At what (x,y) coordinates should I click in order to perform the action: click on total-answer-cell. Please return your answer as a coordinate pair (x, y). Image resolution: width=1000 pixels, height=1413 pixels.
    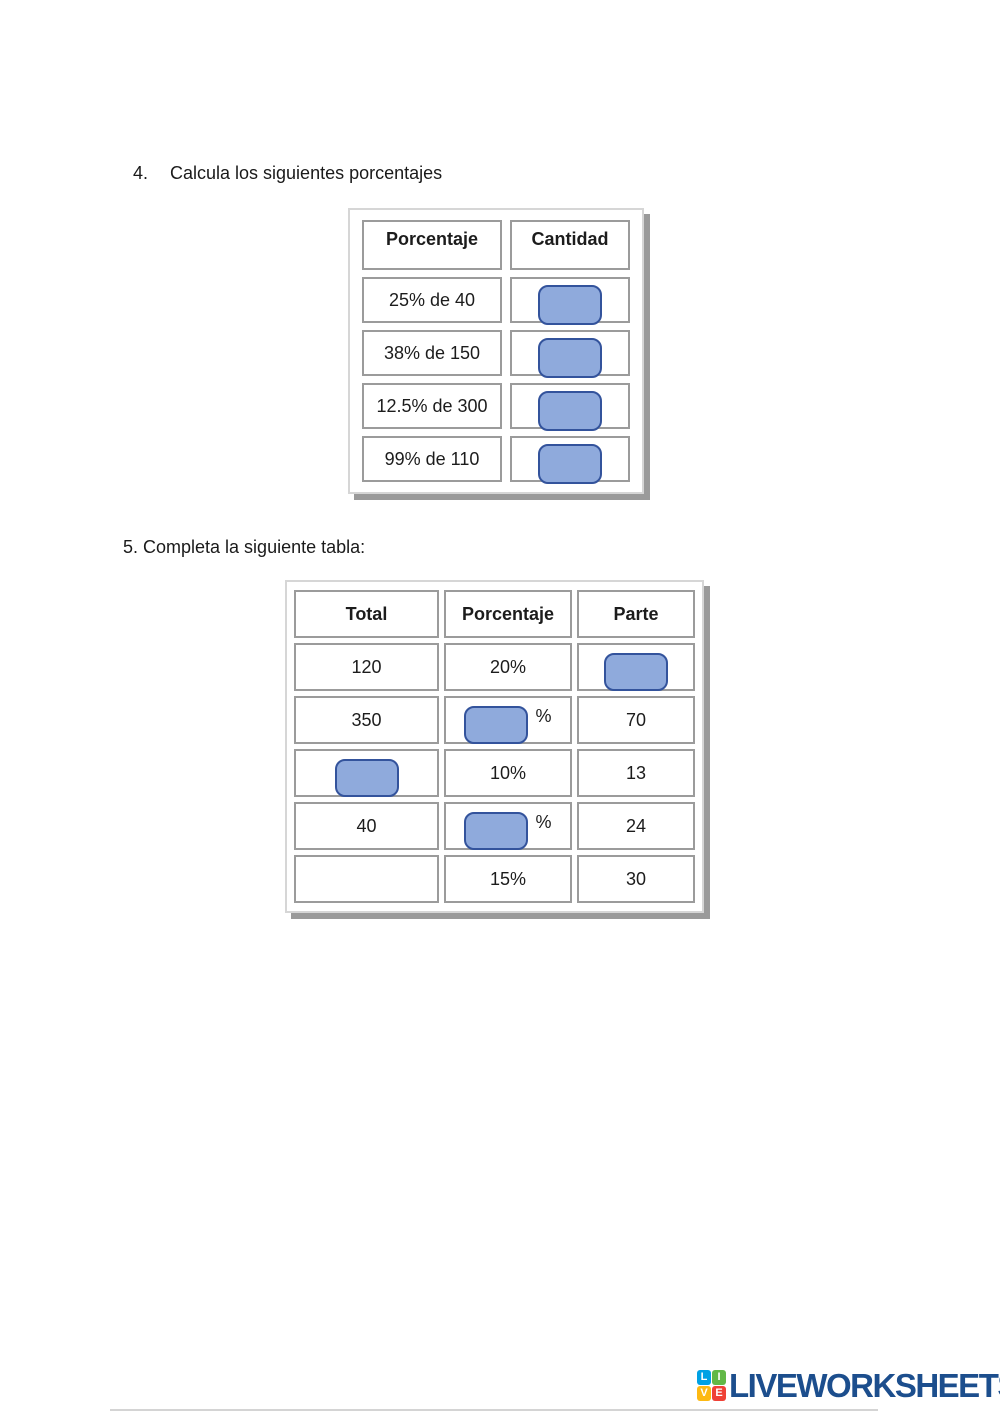
    Looking at the image, I should click on (366, 773).